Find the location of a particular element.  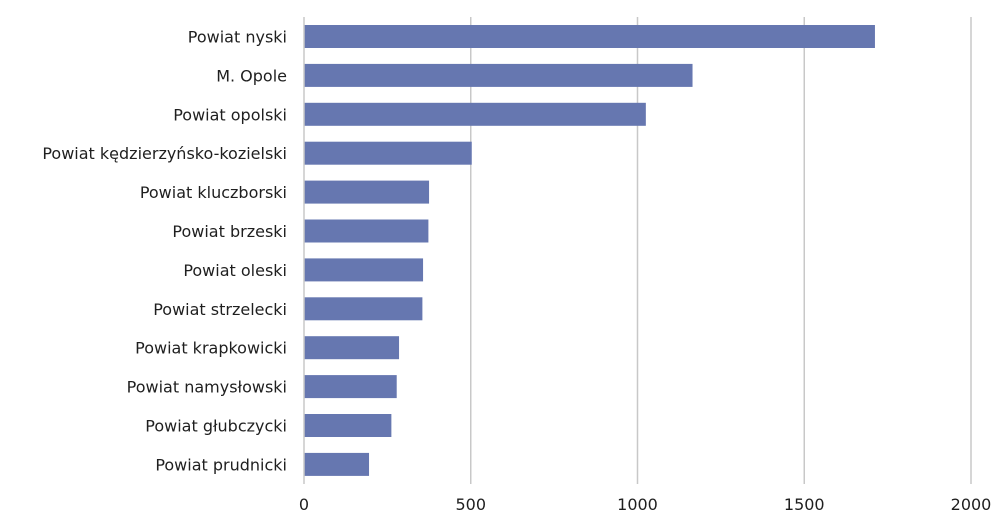

category-label-7: Powiat strzelecki is located at coordinates (220, 309).